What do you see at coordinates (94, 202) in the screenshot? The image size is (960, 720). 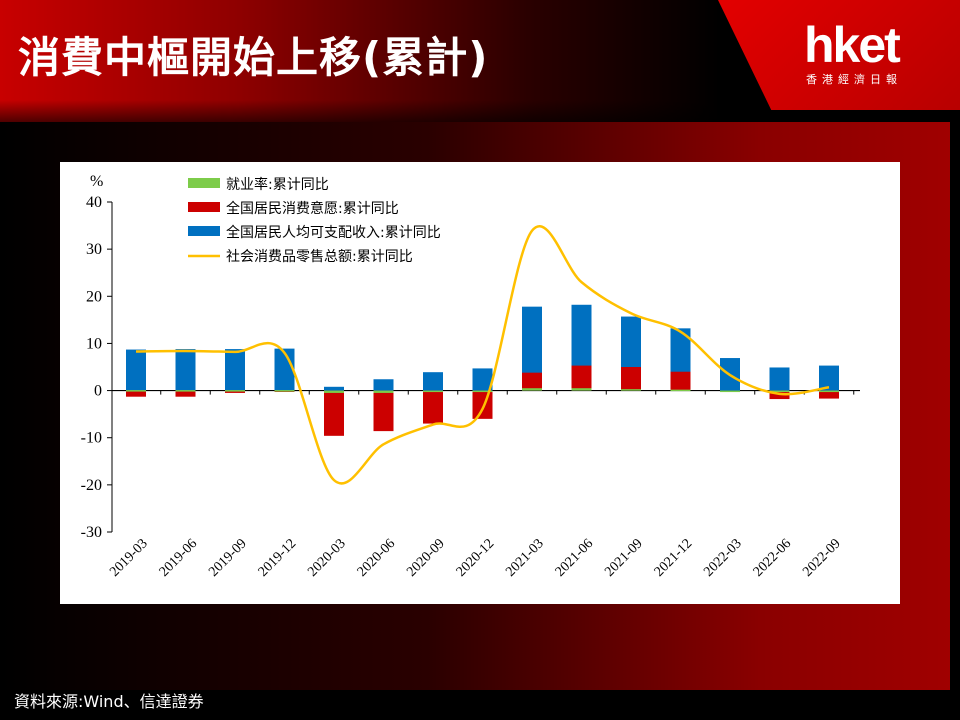 I see `y-tick-label: 40` at bounding box center [94, 202].